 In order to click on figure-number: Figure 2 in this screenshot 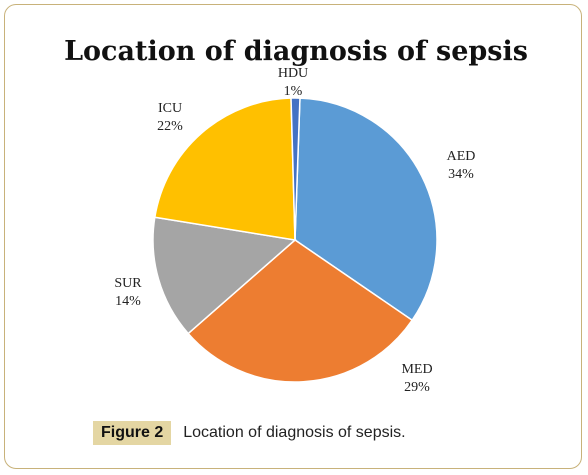, I will do `click(132, 433)`.